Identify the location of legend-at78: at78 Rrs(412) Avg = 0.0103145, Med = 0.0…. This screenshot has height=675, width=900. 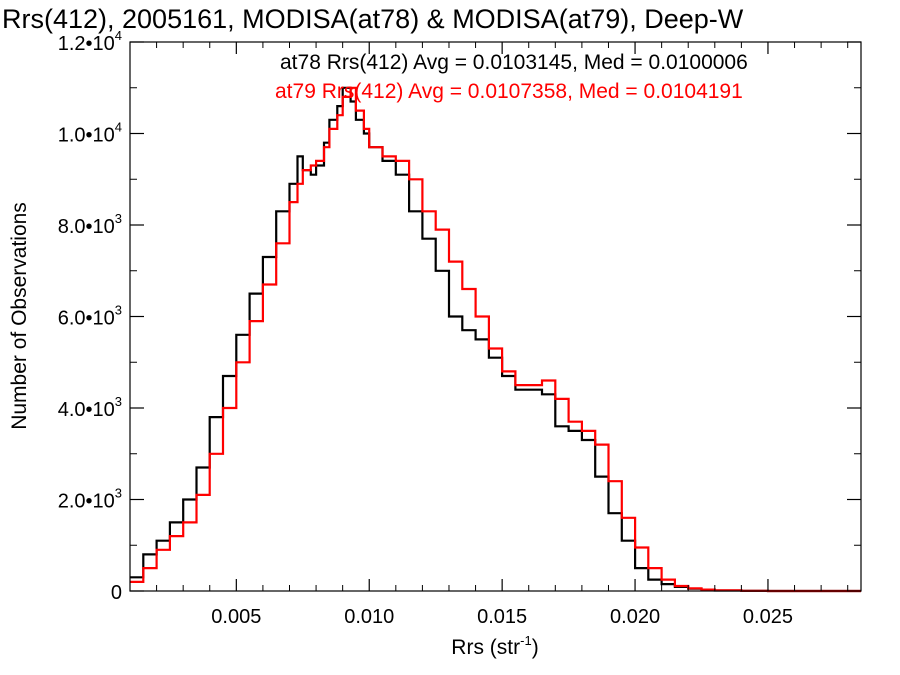
(514, 62).